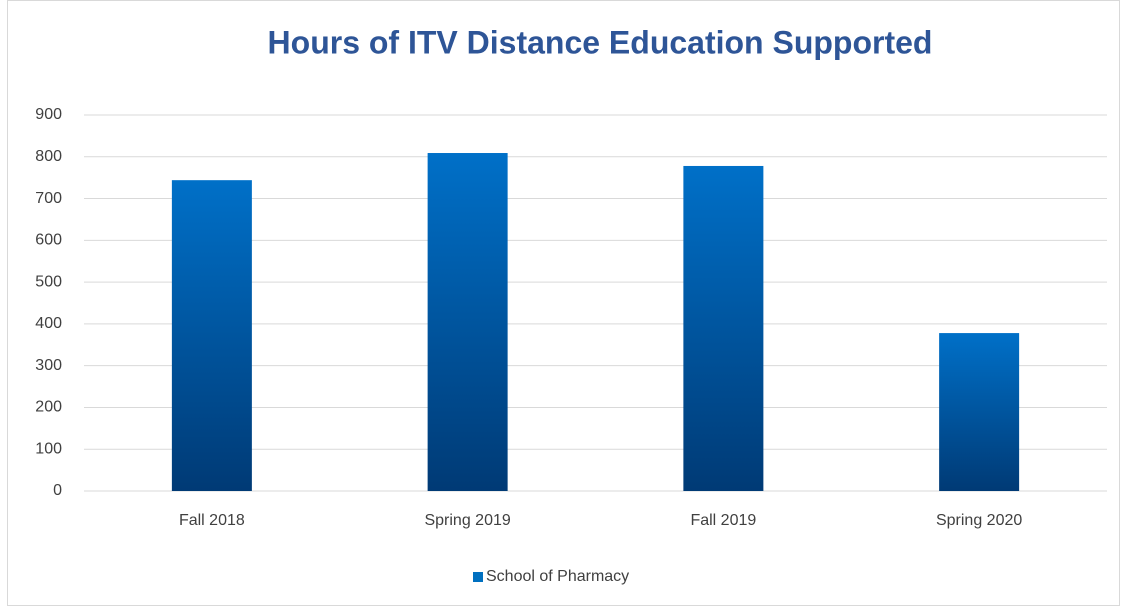  What do you see at coordinates (57, 490) in the screenshot?
I see `y-tick-label: 0` at bounding box center [57, 490].